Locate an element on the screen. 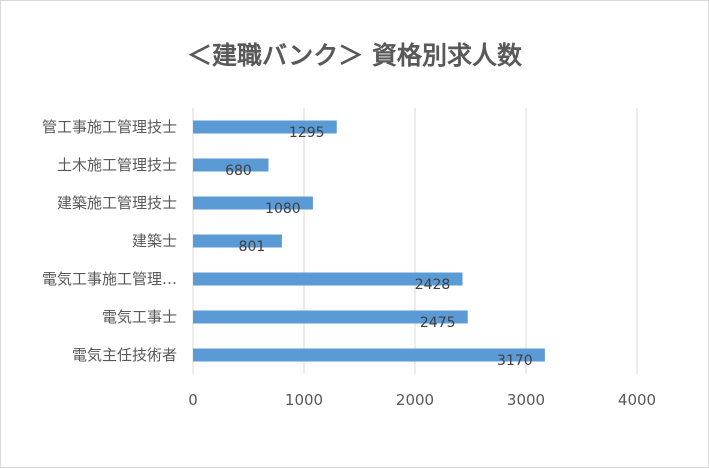  x-tick-label: 0 is located at coordinates (193, 400).